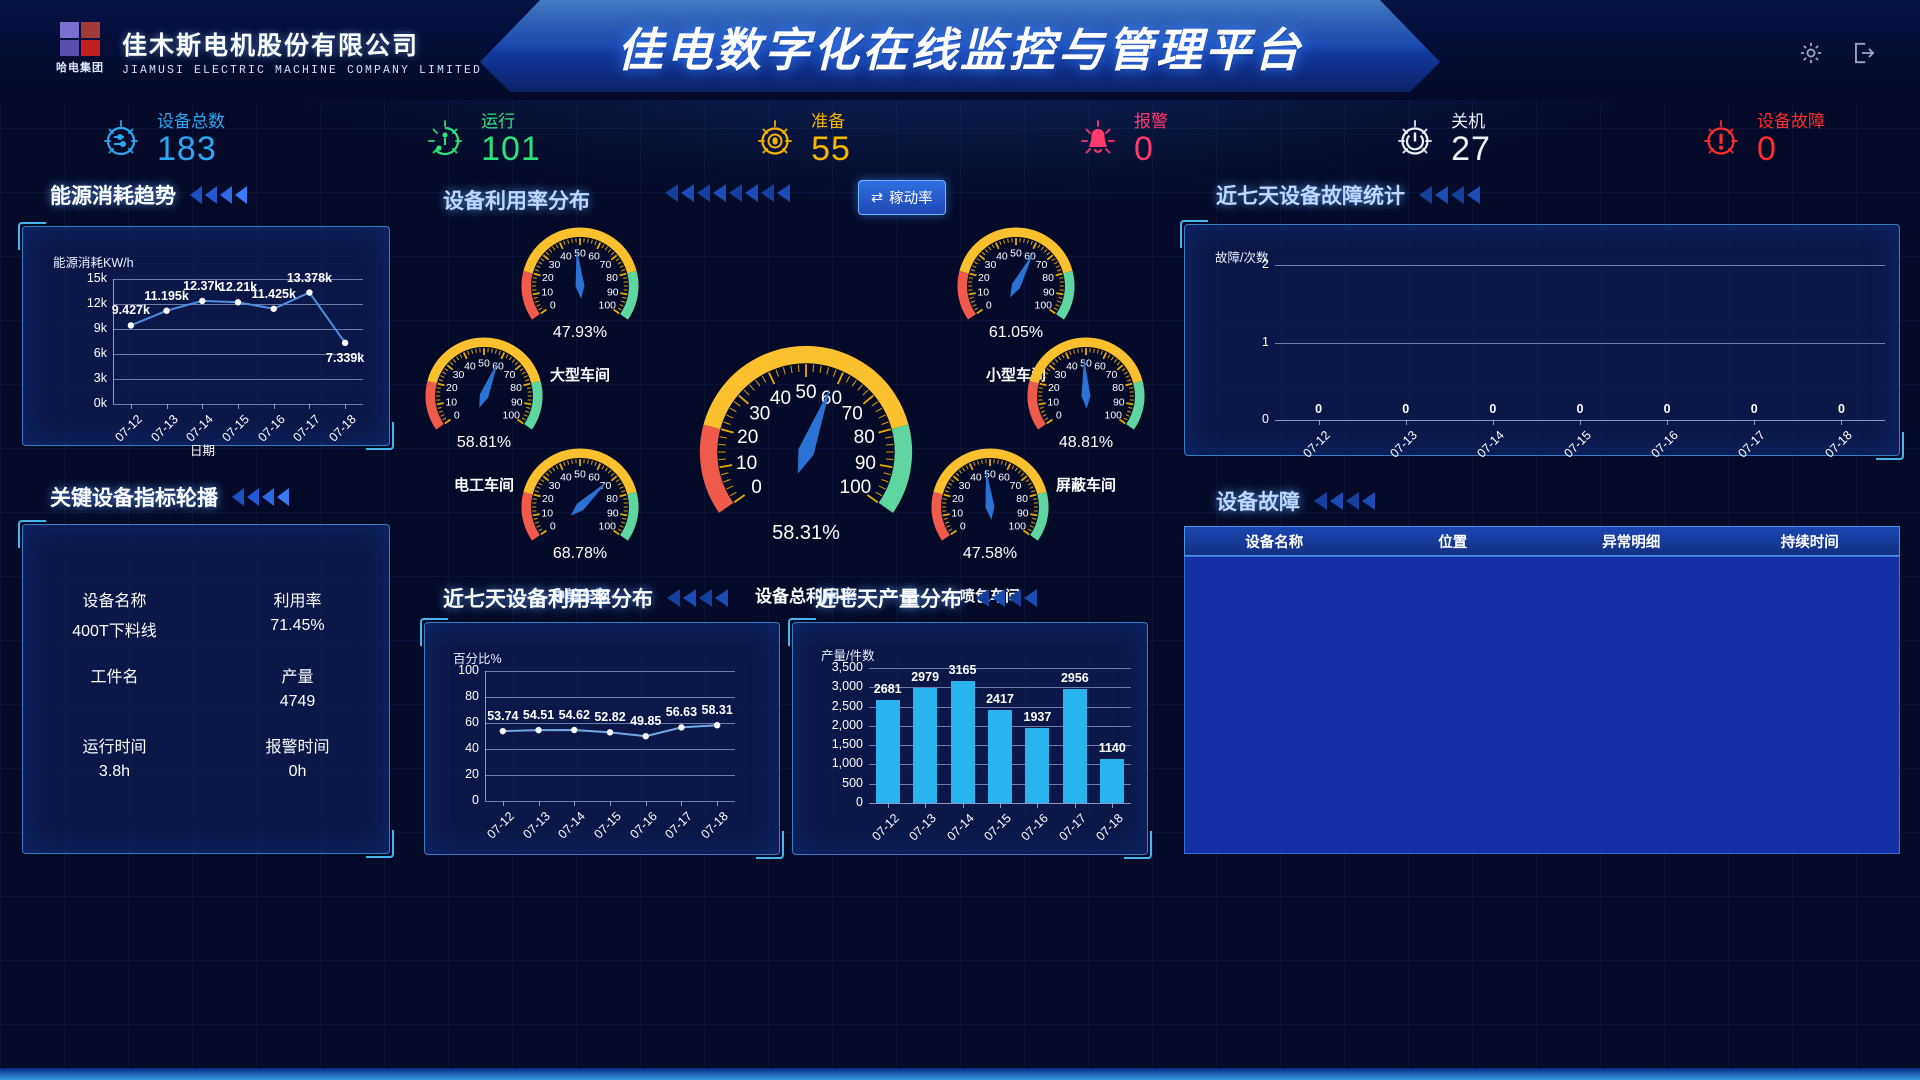 The image size is (1920, 1080). What do you see at coordinates (1000, 698) in the screenshot?
I see `bar-value-label: 2417` at bounding box center [1000, 698].